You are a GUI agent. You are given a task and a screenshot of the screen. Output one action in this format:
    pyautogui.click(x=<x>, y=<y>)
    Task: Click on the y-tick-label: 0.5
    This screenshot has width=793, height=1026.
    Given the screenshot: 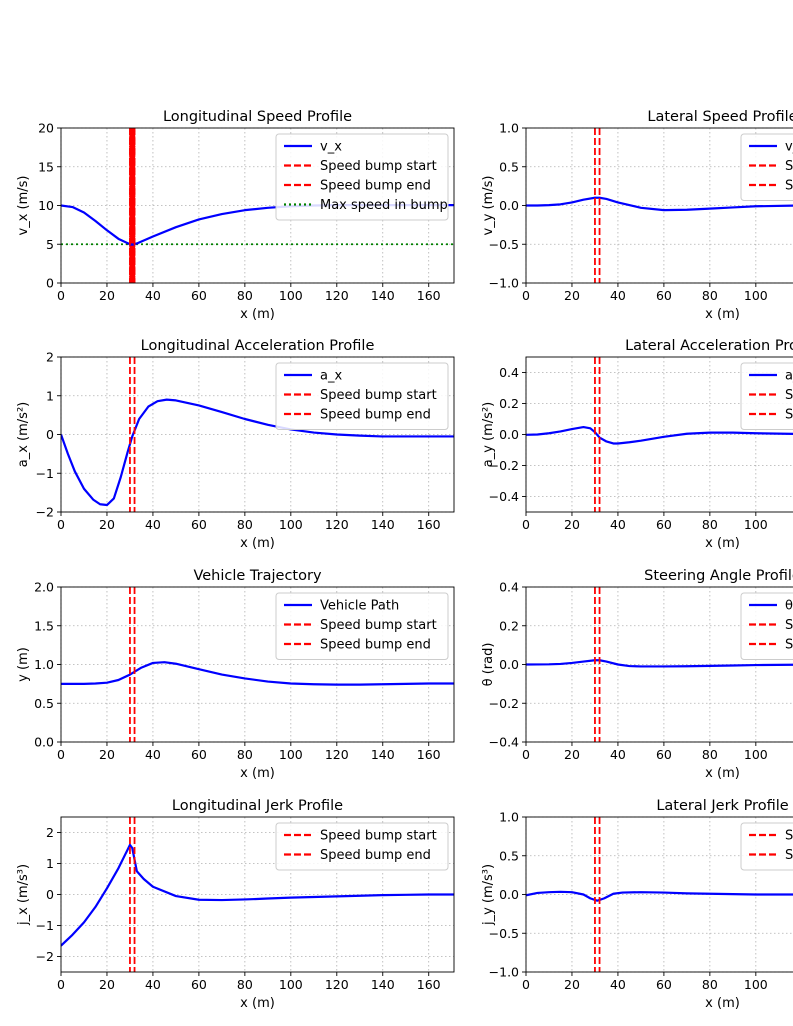 What is the action you would take?
    pyautogui.click(x=44, y=703)
    